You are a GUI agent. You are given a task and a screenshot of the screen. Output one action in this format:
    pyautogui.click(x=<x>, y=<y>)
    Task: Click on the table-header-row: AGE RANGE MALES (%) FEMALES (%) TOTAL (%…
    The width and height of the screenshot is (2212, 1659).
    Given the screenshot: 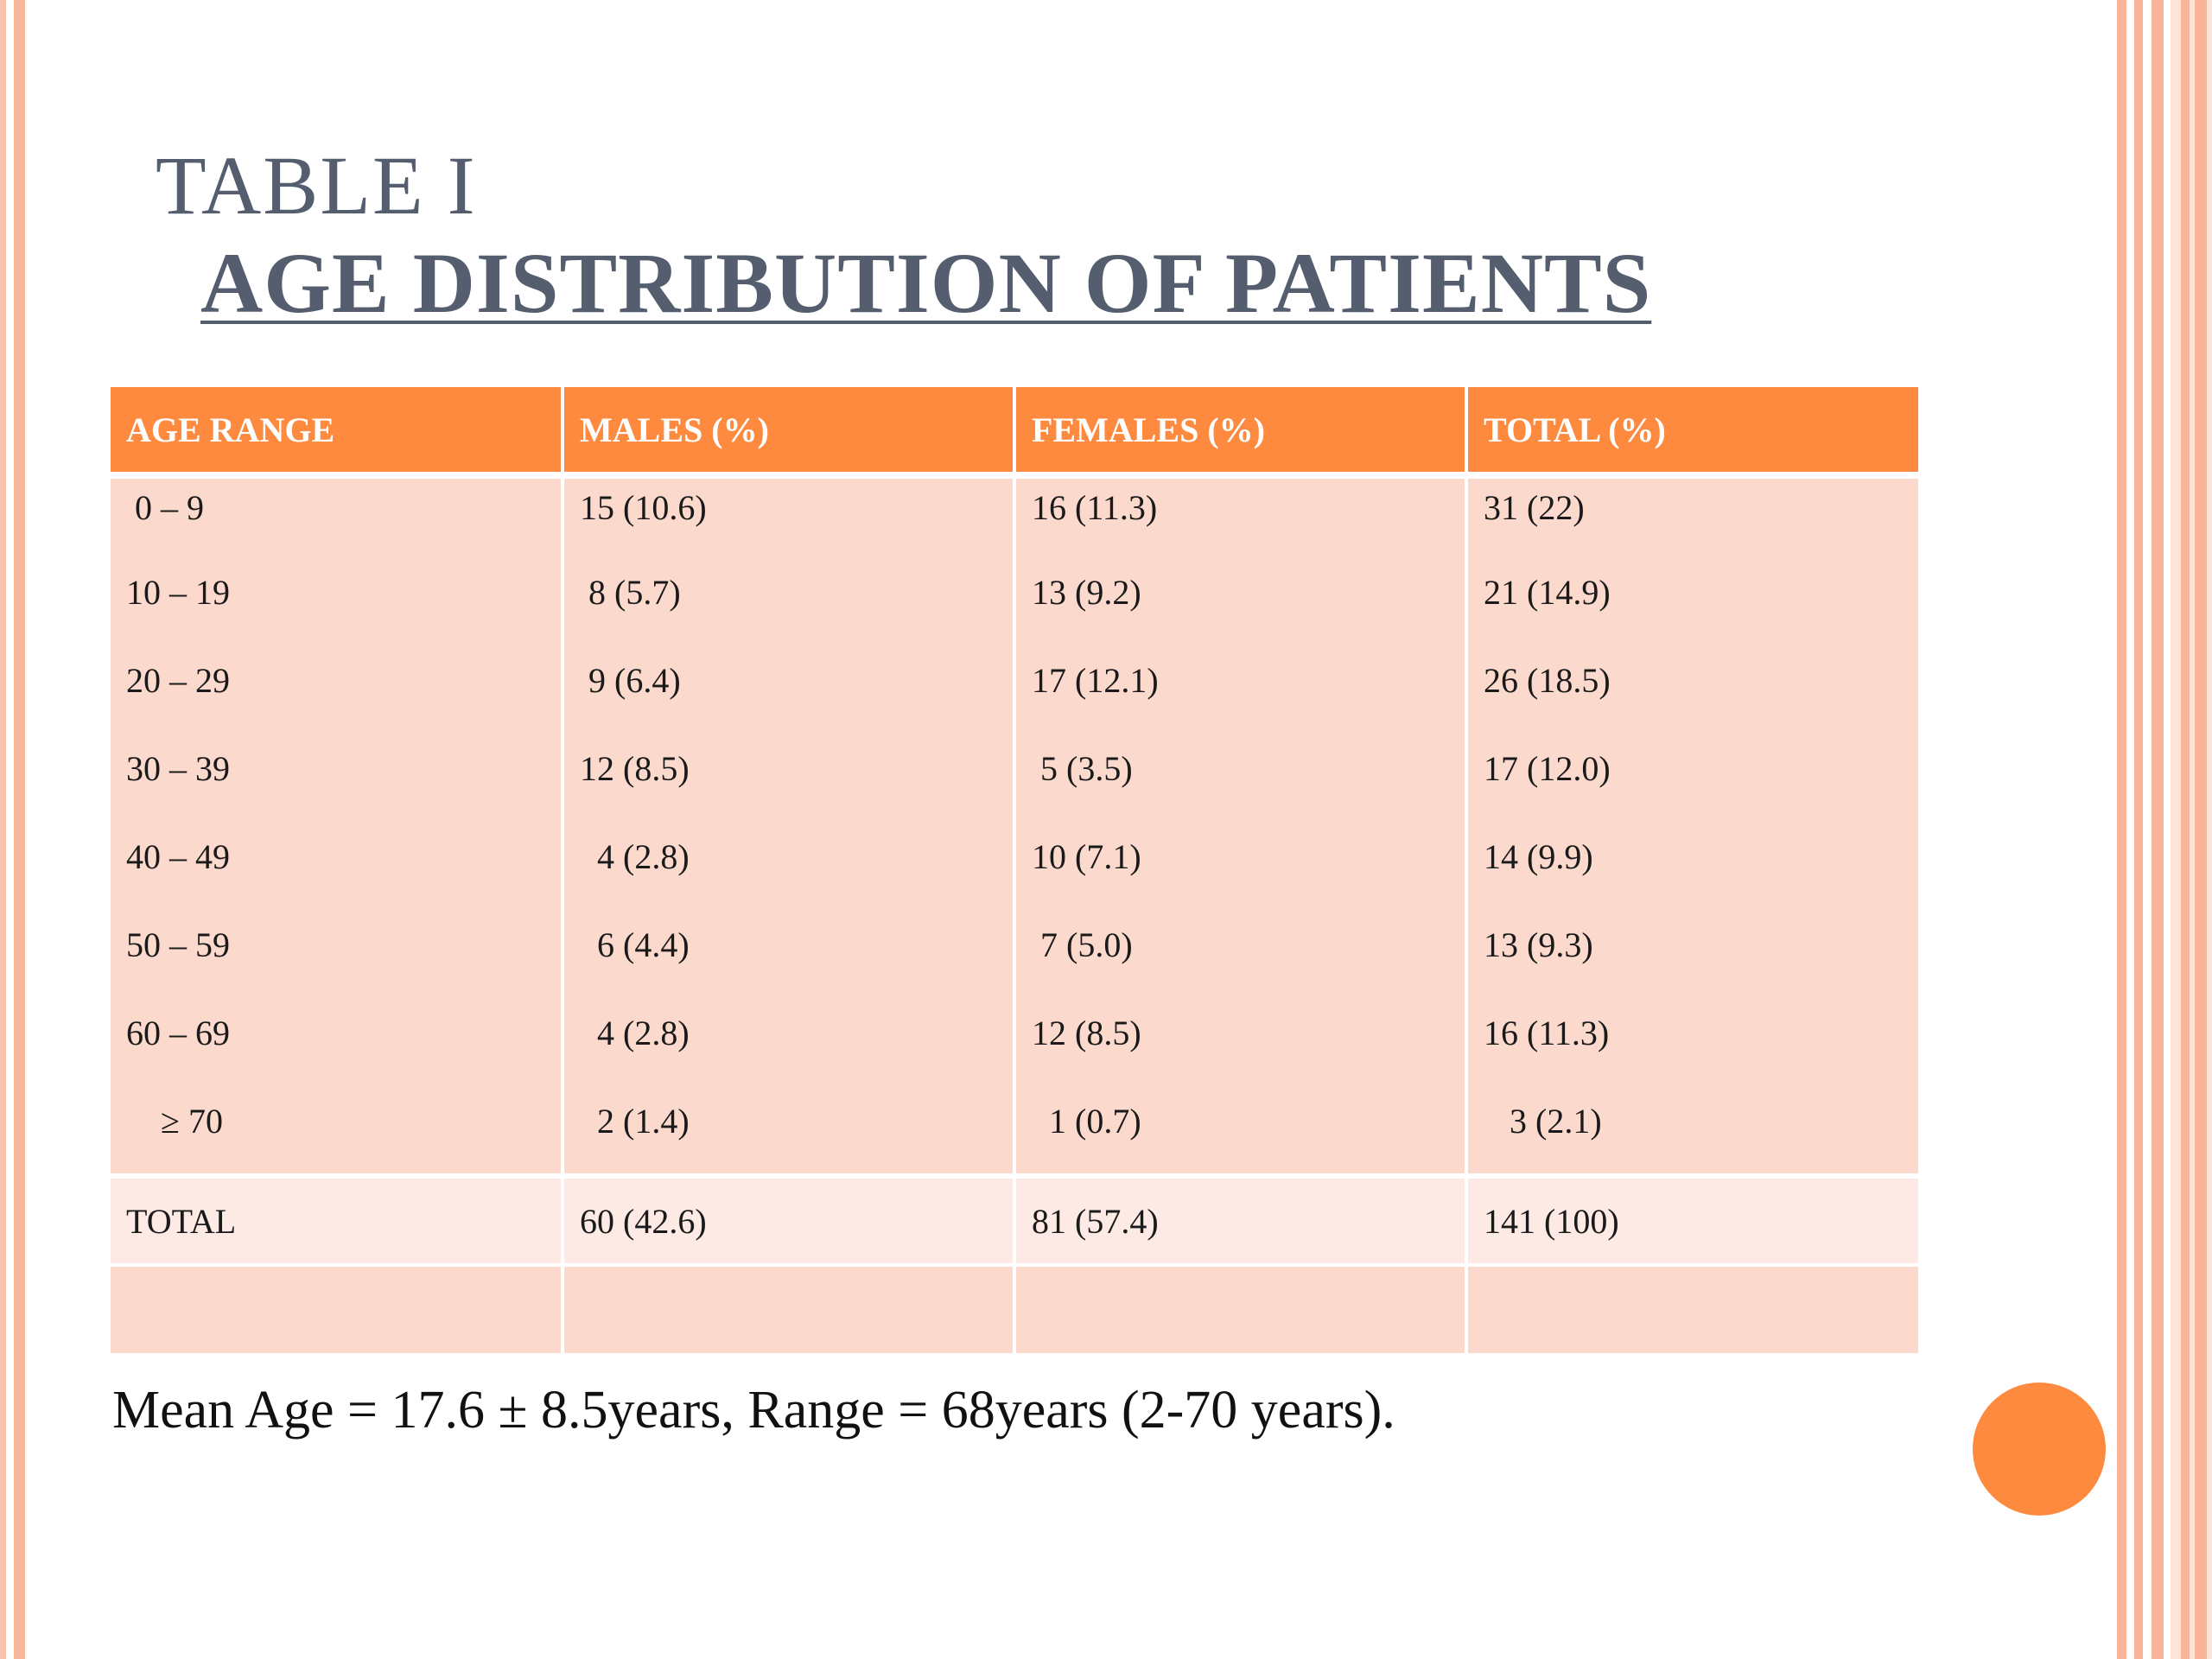 What is the action you would take?
    pyautogui.click(x=1014, y=431)
    